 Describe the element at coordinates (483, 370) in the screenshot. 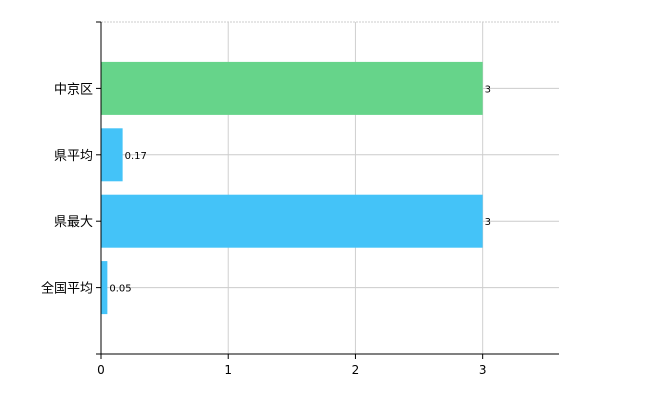

I see `x-tick-label: 3` at that location.